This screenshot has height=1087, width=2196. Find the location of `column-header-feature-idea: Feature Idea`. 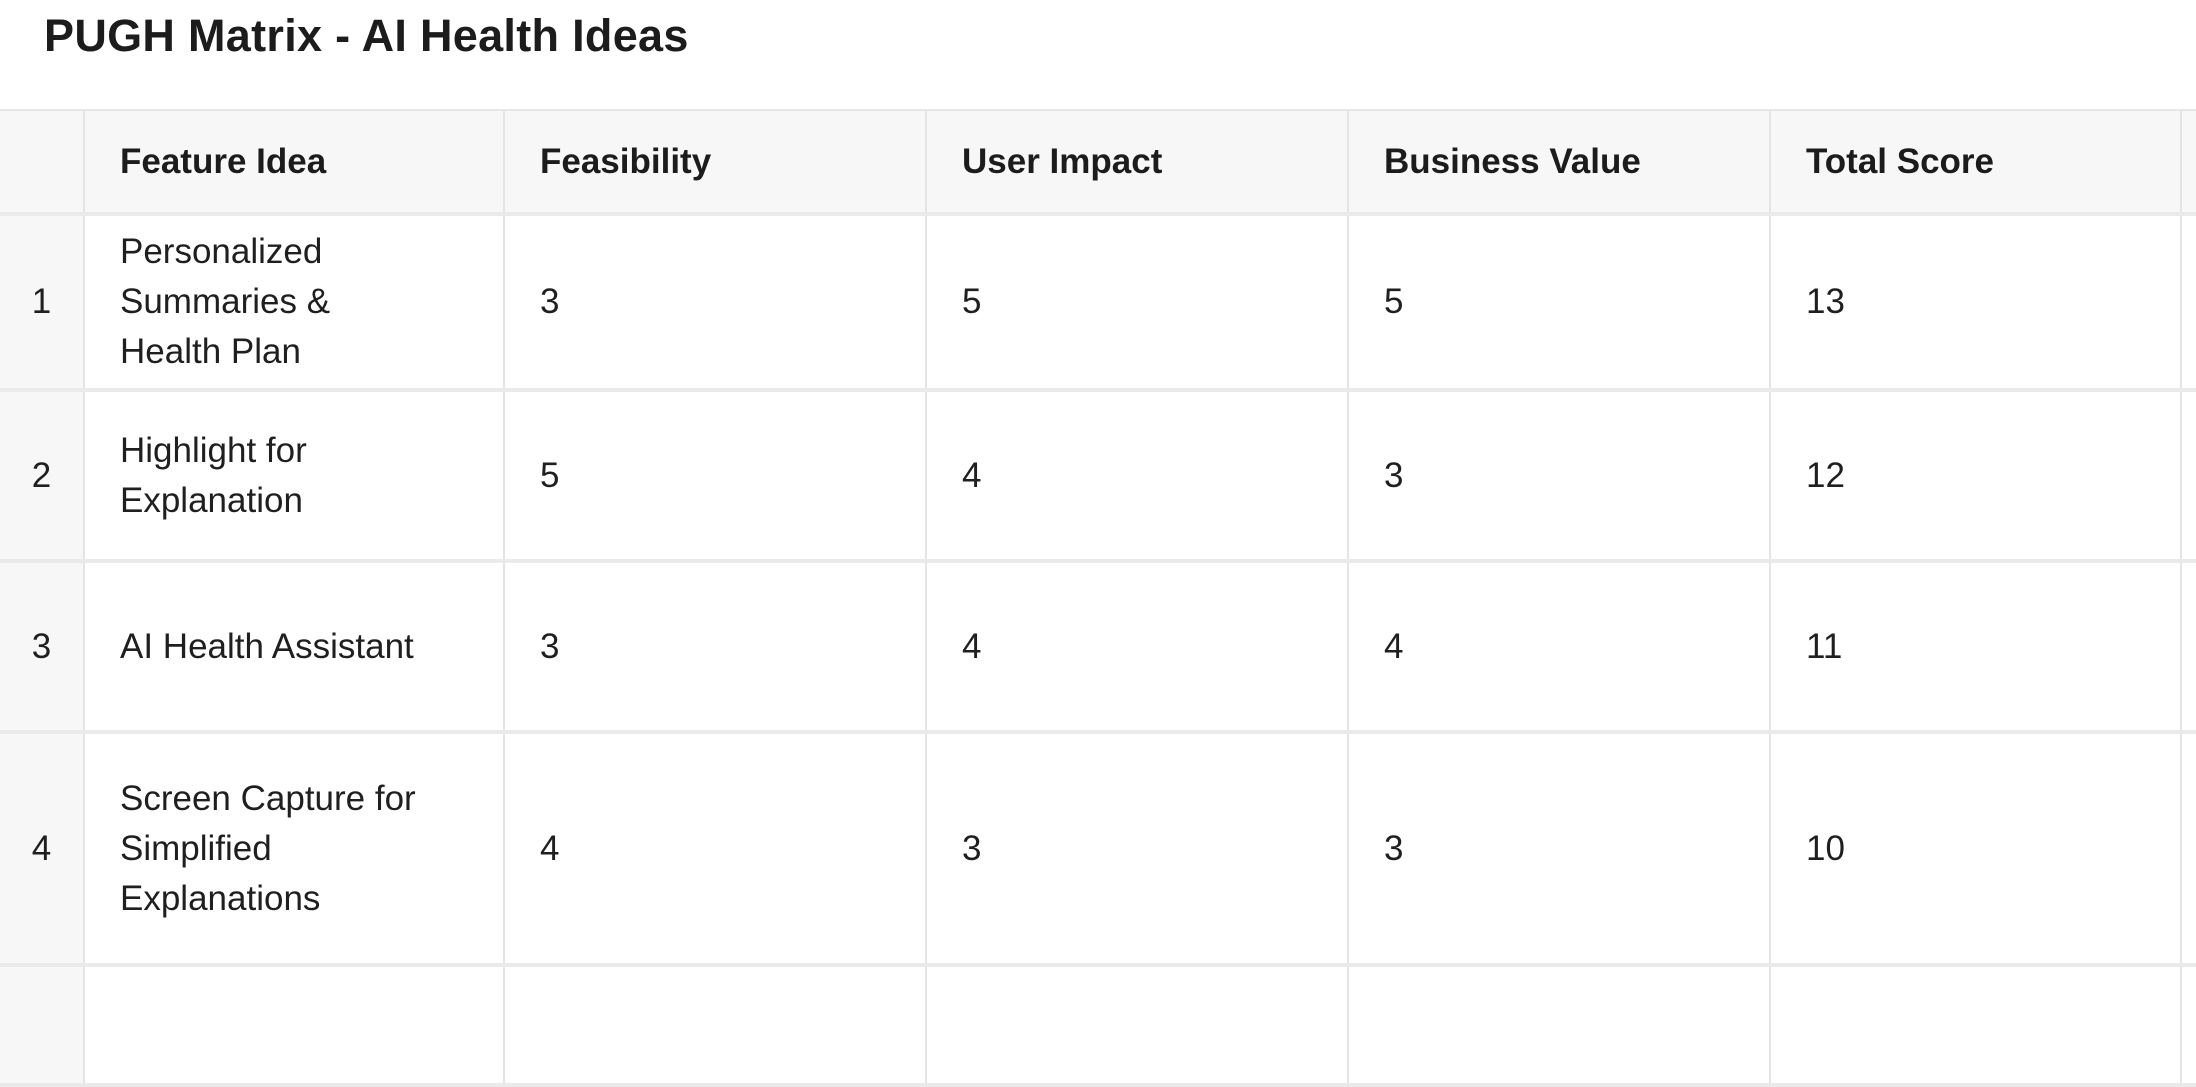

column-header-feature-idea: Feature Idea is located at coordinates (295, 161).